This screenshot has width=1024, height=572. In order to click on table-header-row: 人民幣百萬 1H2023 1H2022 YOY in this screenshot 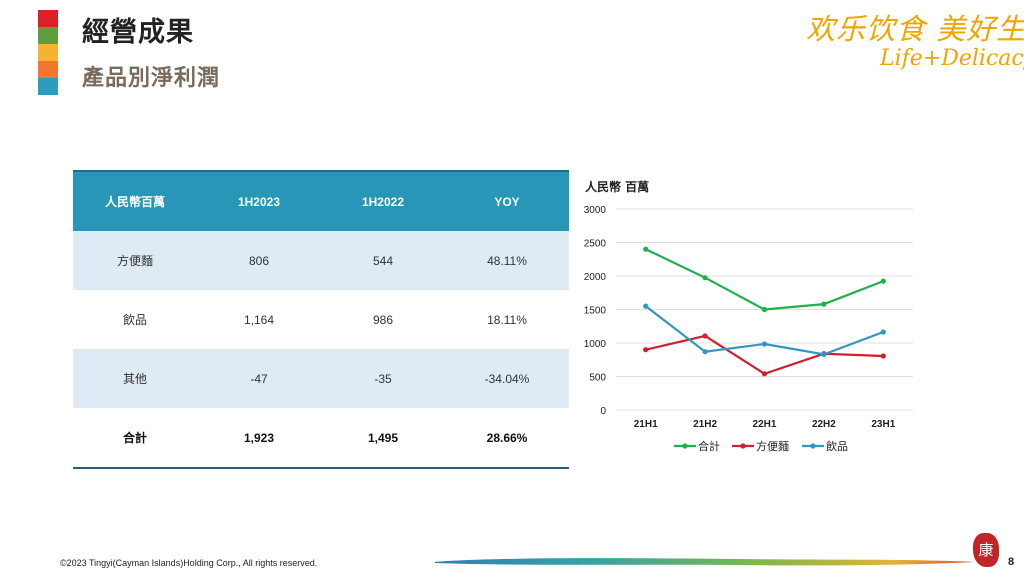, I will do `click(321, 200)`.